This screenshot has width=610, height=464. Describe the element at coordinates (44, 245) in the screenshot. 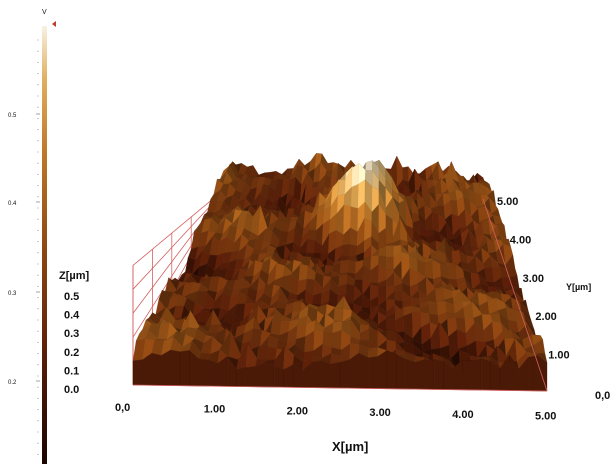

I see `colorbar-gradient` at that location.